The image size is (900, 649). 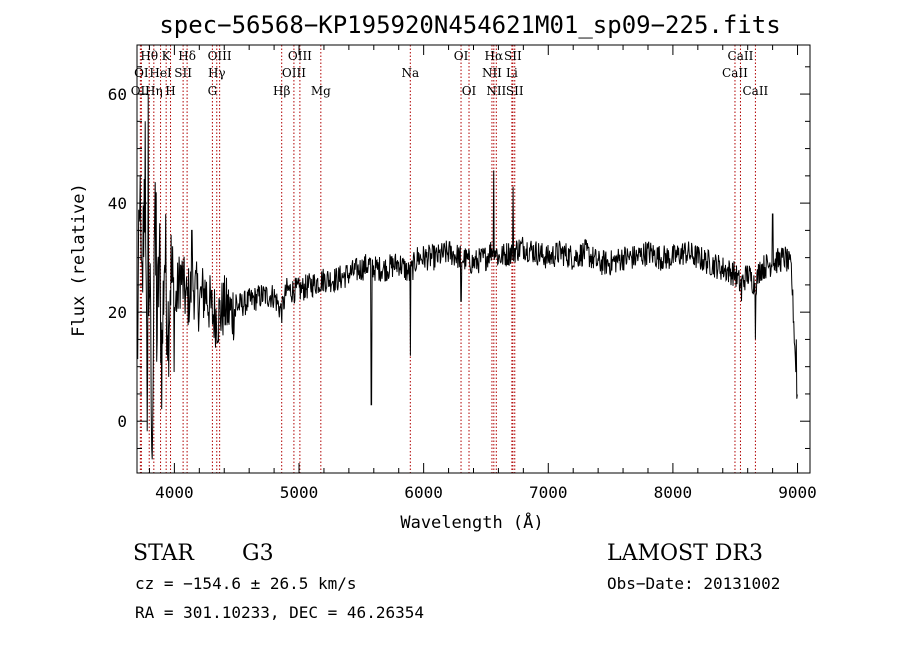 I want to click on obs-date-text: Obs−Date: 20131002, so click(x=693, y=583).